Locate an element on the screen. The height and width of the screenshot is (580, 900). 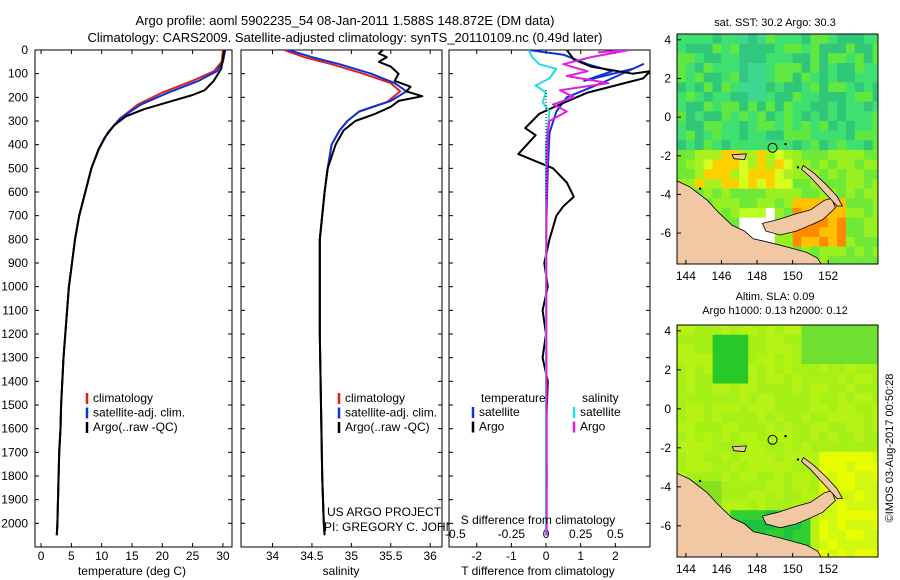
pi-label: PI: GREGORY C. JOHNSON is located at coordinates (402, 527).